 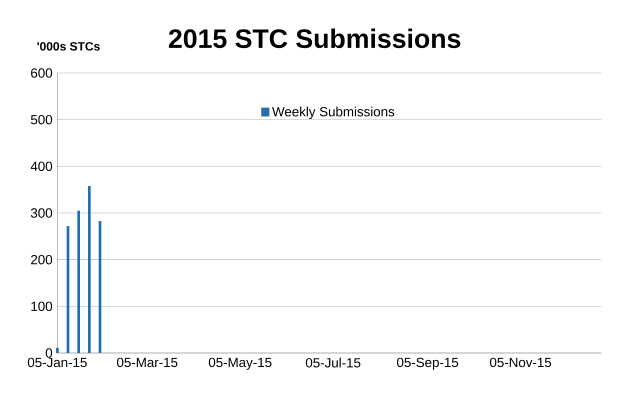 What do you see at coordinates (333, 363) in the screenshot?
I see `x-tick-label: 05-Jul-15` at bounding box center [333, 363].